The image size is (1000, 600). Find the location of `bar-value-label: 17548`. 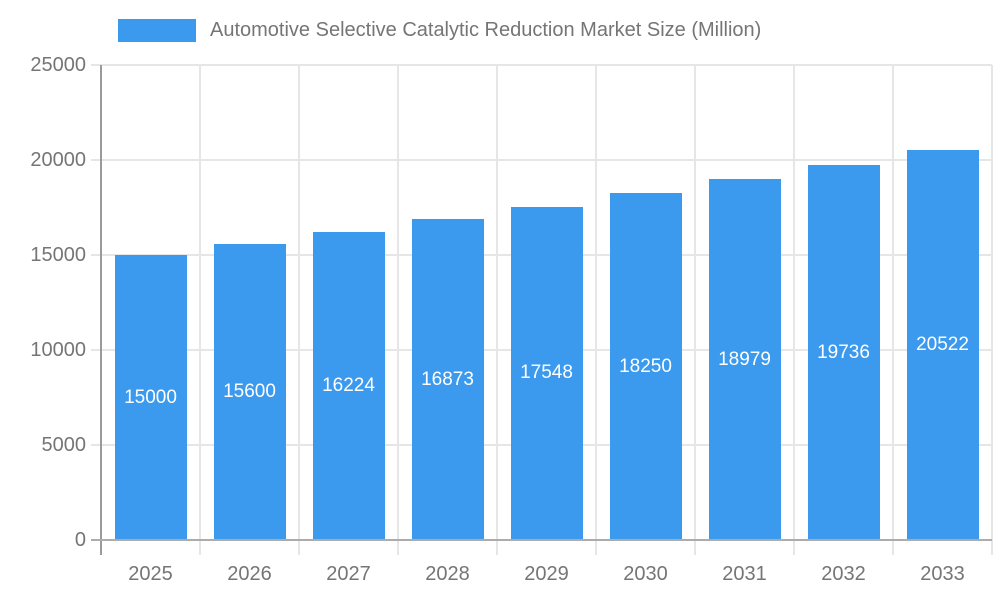

bar-value-label: 17548 is located at coordinates (546, 373).